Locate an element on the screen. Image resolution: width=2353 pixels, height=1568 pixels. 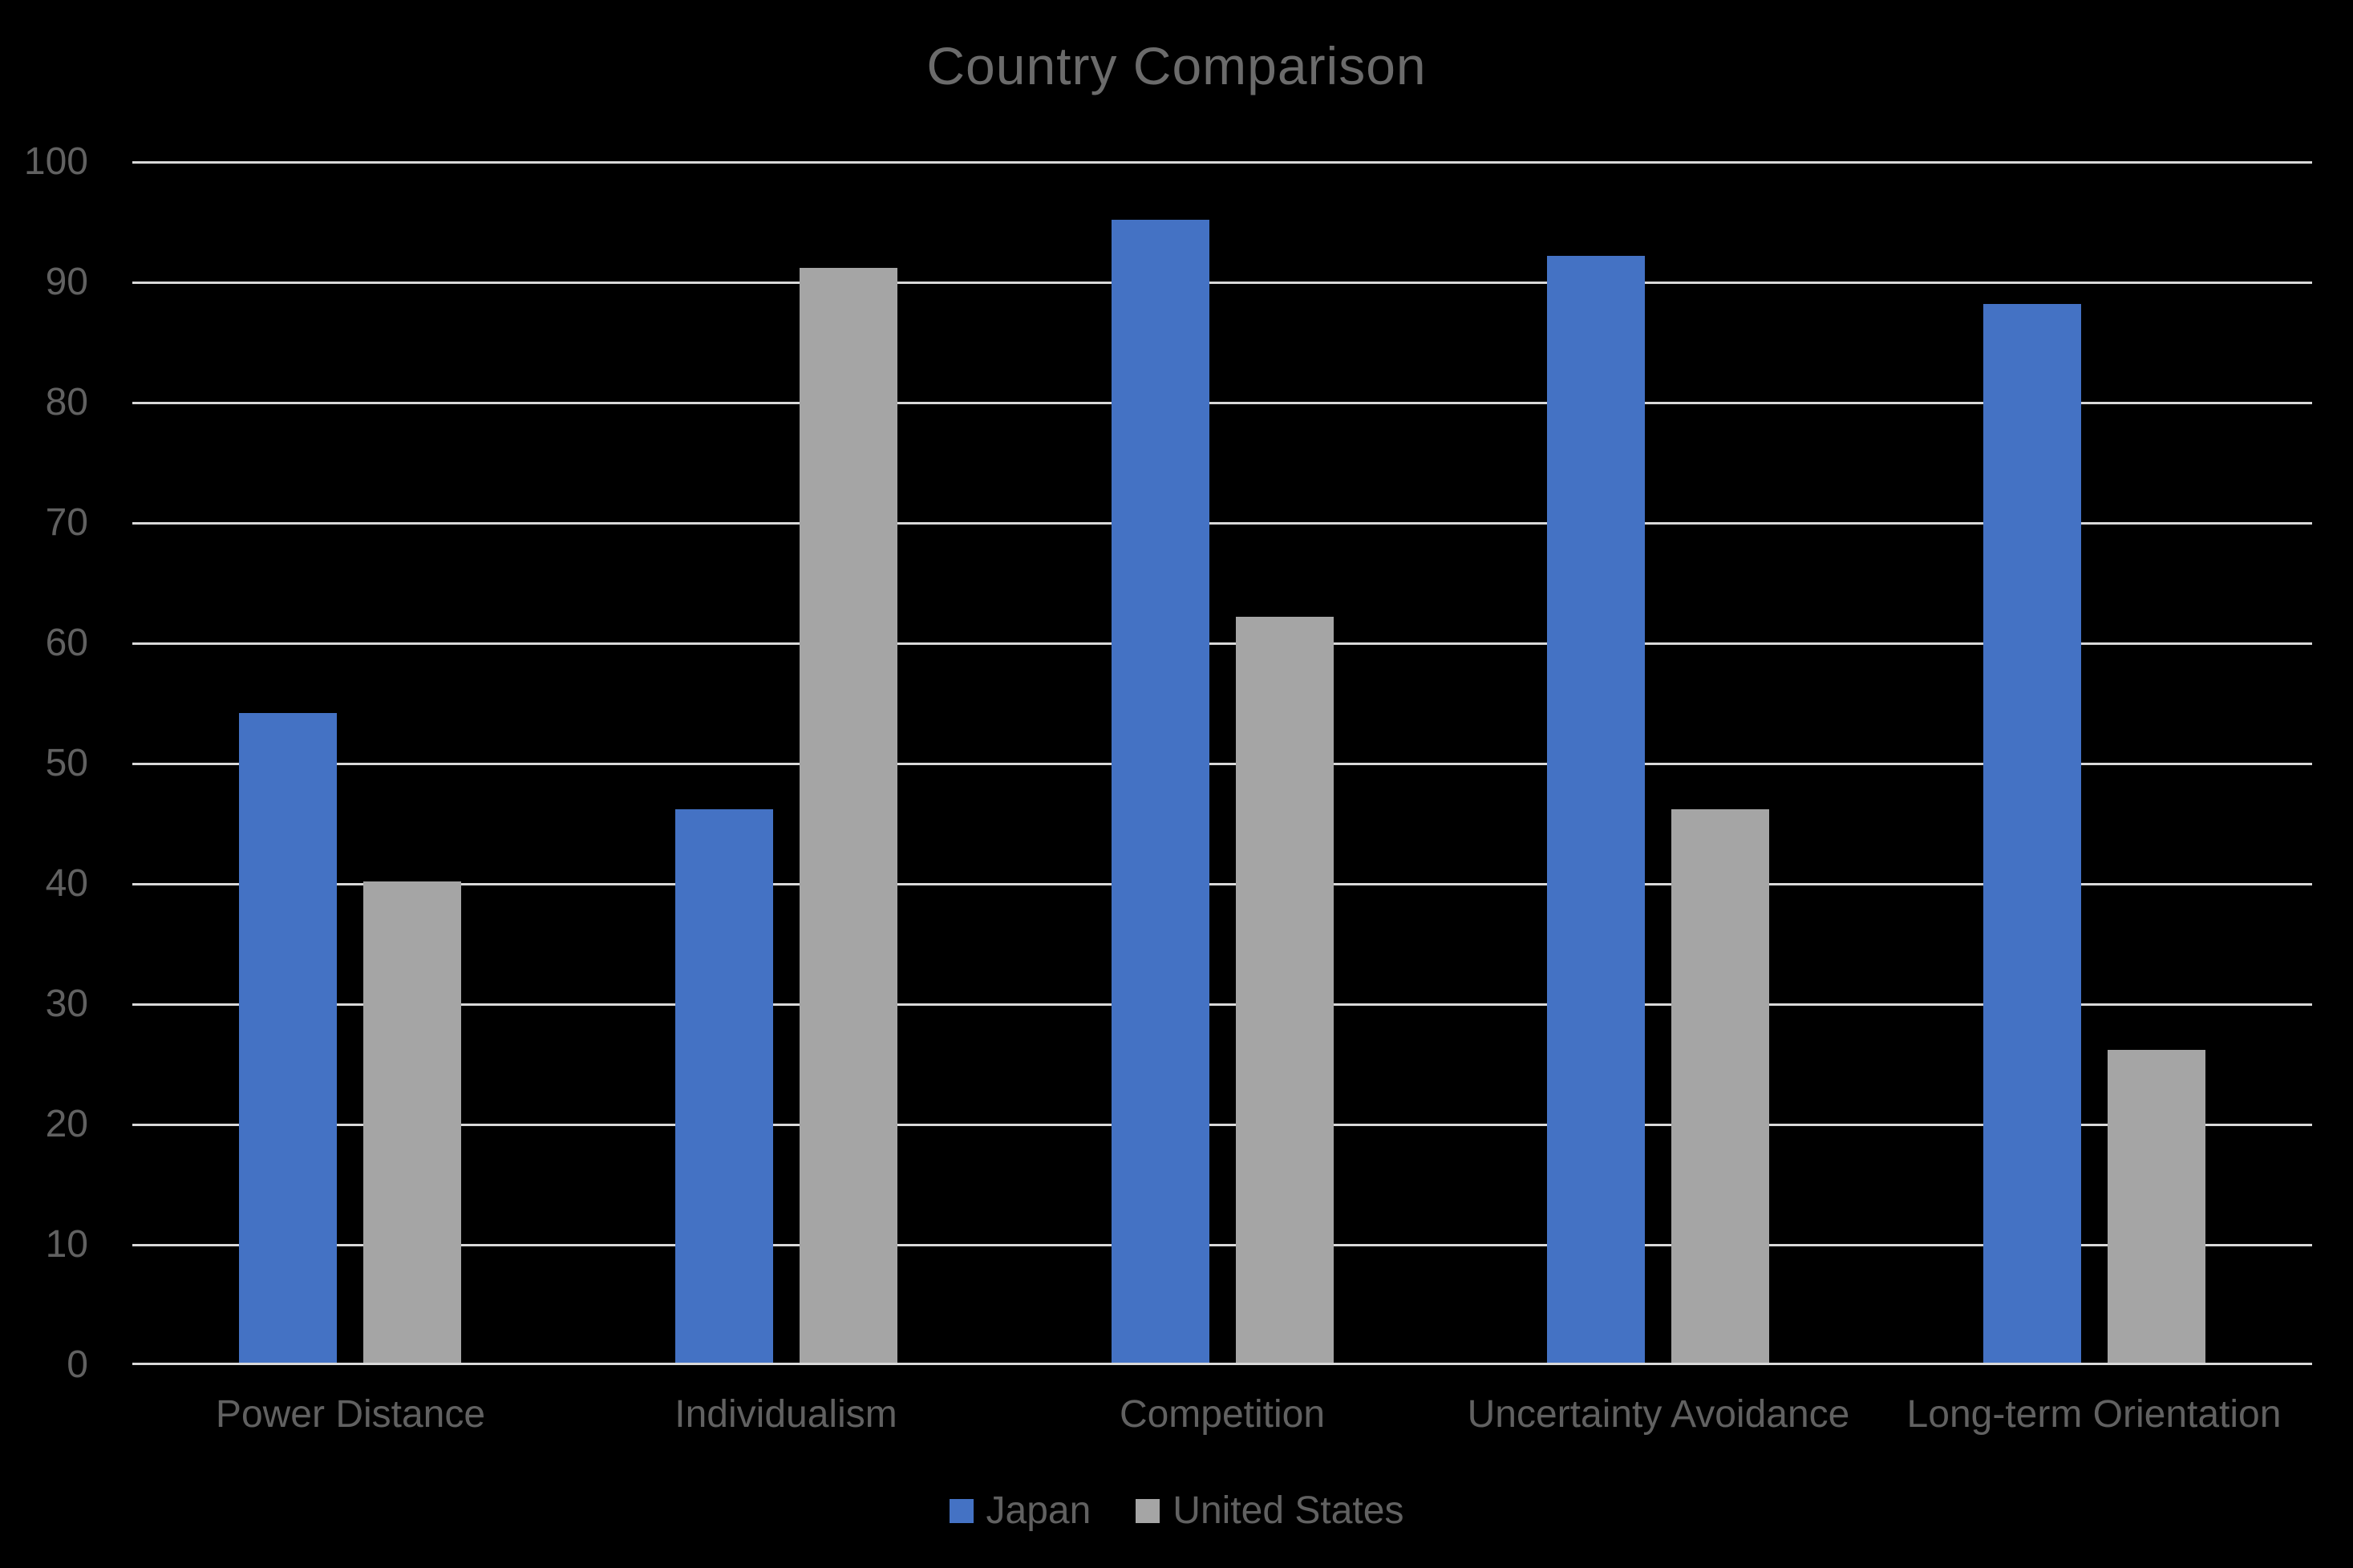
y-axis: 0 10 20 30 40 50 60 70 80 90 100 is located at coordinates (44, 764).